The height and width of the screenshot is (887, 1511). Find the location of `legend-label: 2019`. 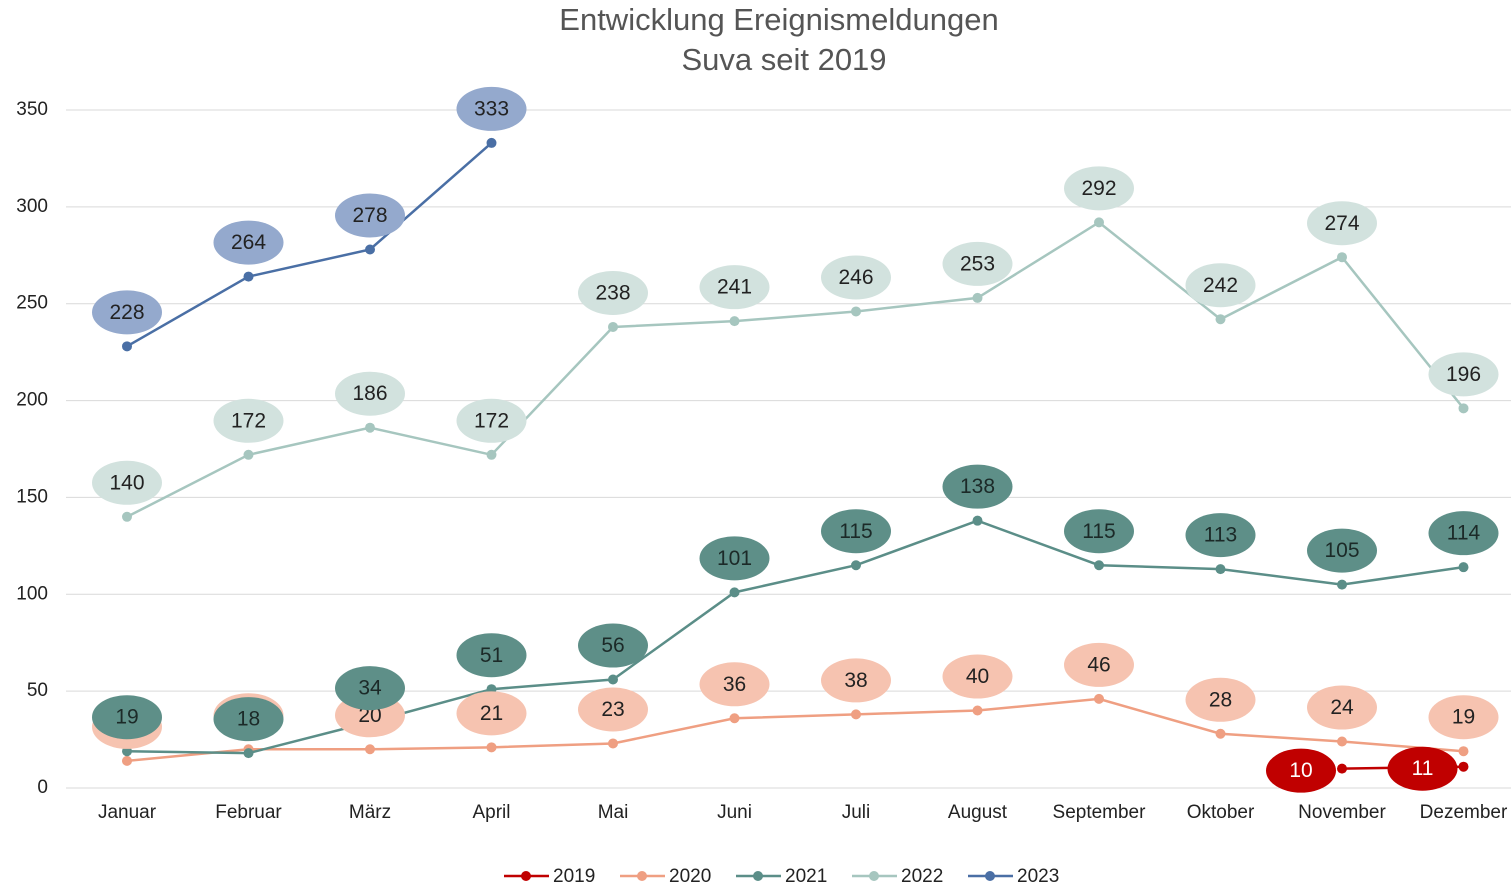

legend-label: 2019 is located at coordinates (574, 876).